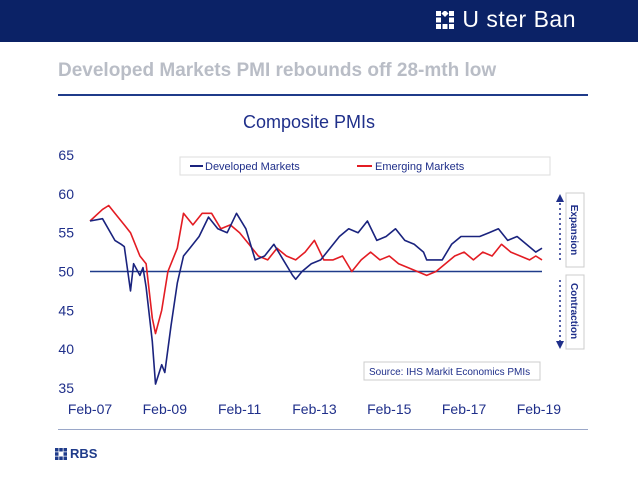 The width and height of the screenshot is (638, 478). I want to click on brand-name: U ster Ban, so click(519, 19).